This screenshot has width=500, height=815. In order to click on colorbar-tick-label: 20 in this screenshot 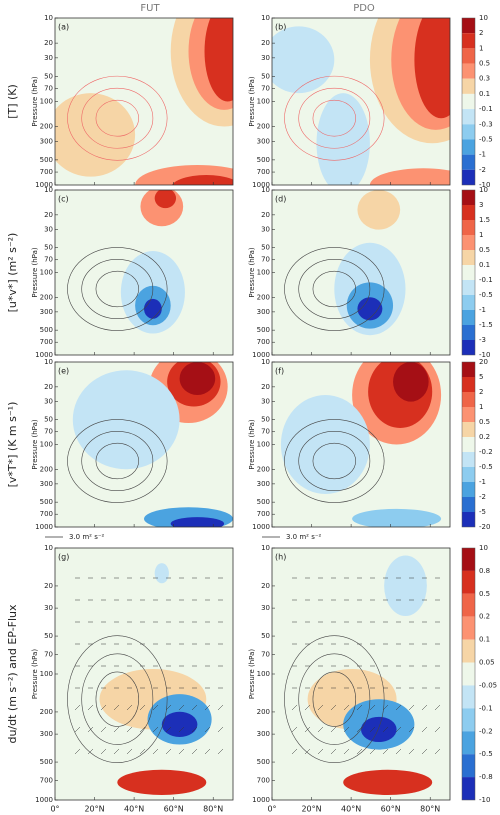, I will do `click(483, 362)`.